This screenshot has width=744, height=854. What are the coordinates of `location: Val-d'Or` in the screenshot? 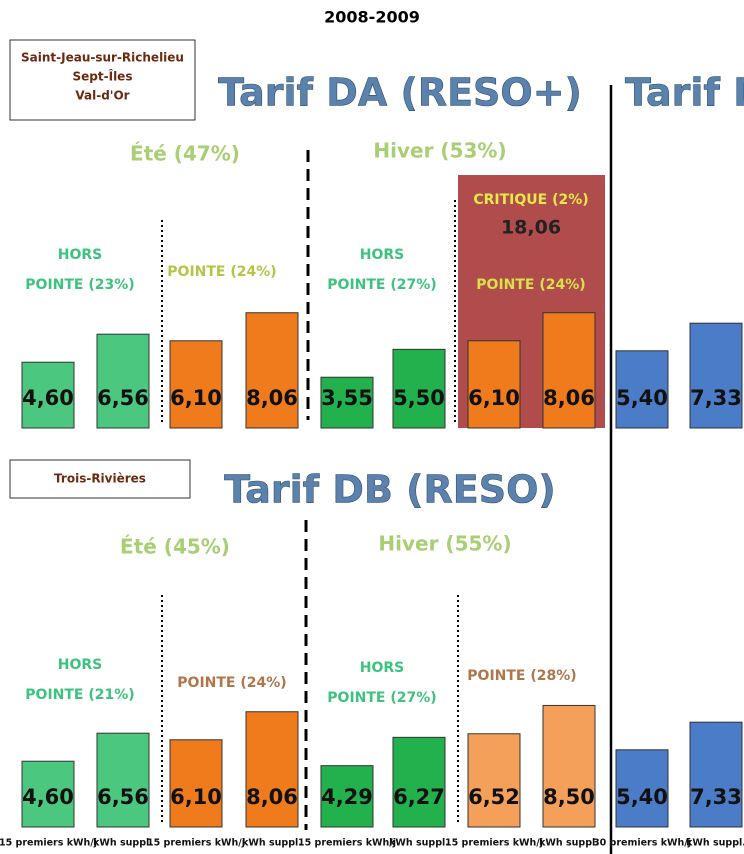 It's located at (102, 96).